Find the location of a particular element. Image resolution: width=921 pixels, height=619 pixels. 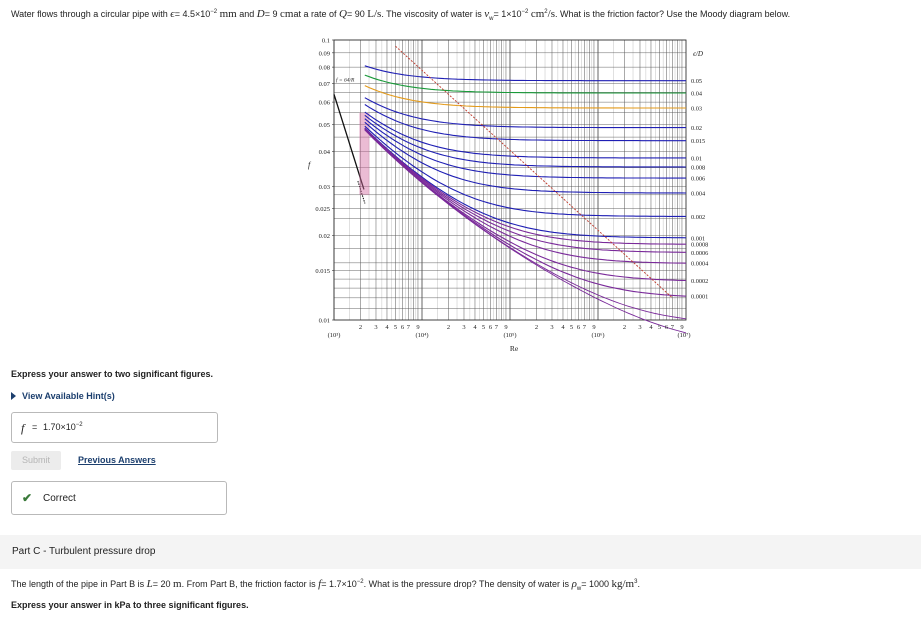

viscosity-value: = 1×10 is located at coordinates (507, 14).